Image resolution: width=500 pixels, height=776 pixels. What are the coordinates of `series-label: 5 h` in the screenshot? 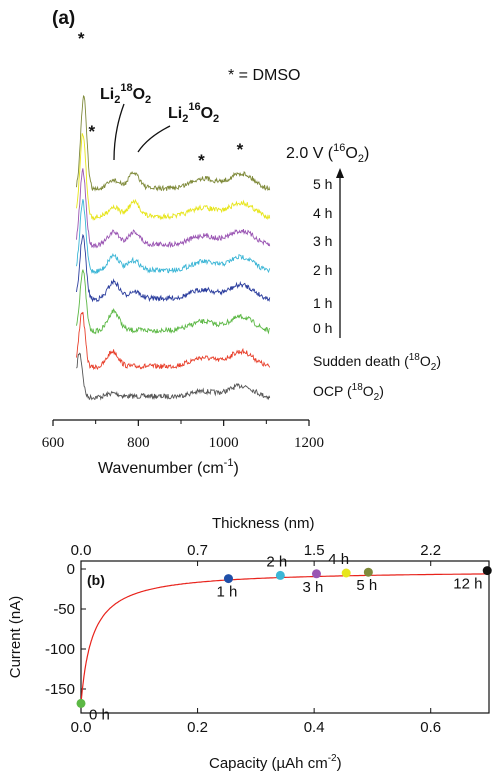 It's located at (322, 184).